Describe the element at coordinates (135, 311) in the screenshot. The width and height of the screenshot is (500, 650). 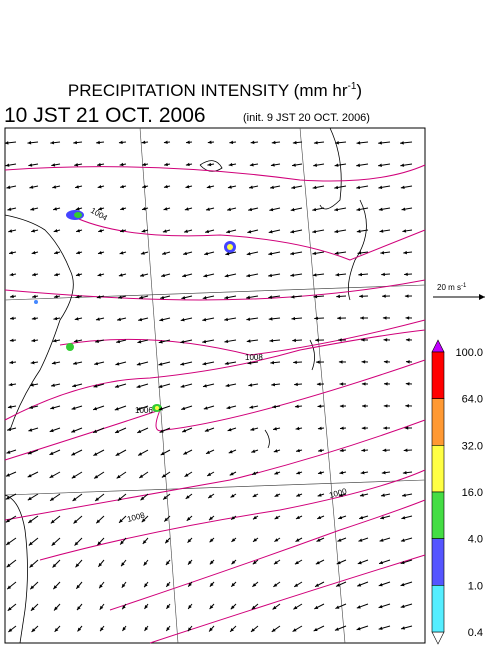
I see `precipitation` at that location.